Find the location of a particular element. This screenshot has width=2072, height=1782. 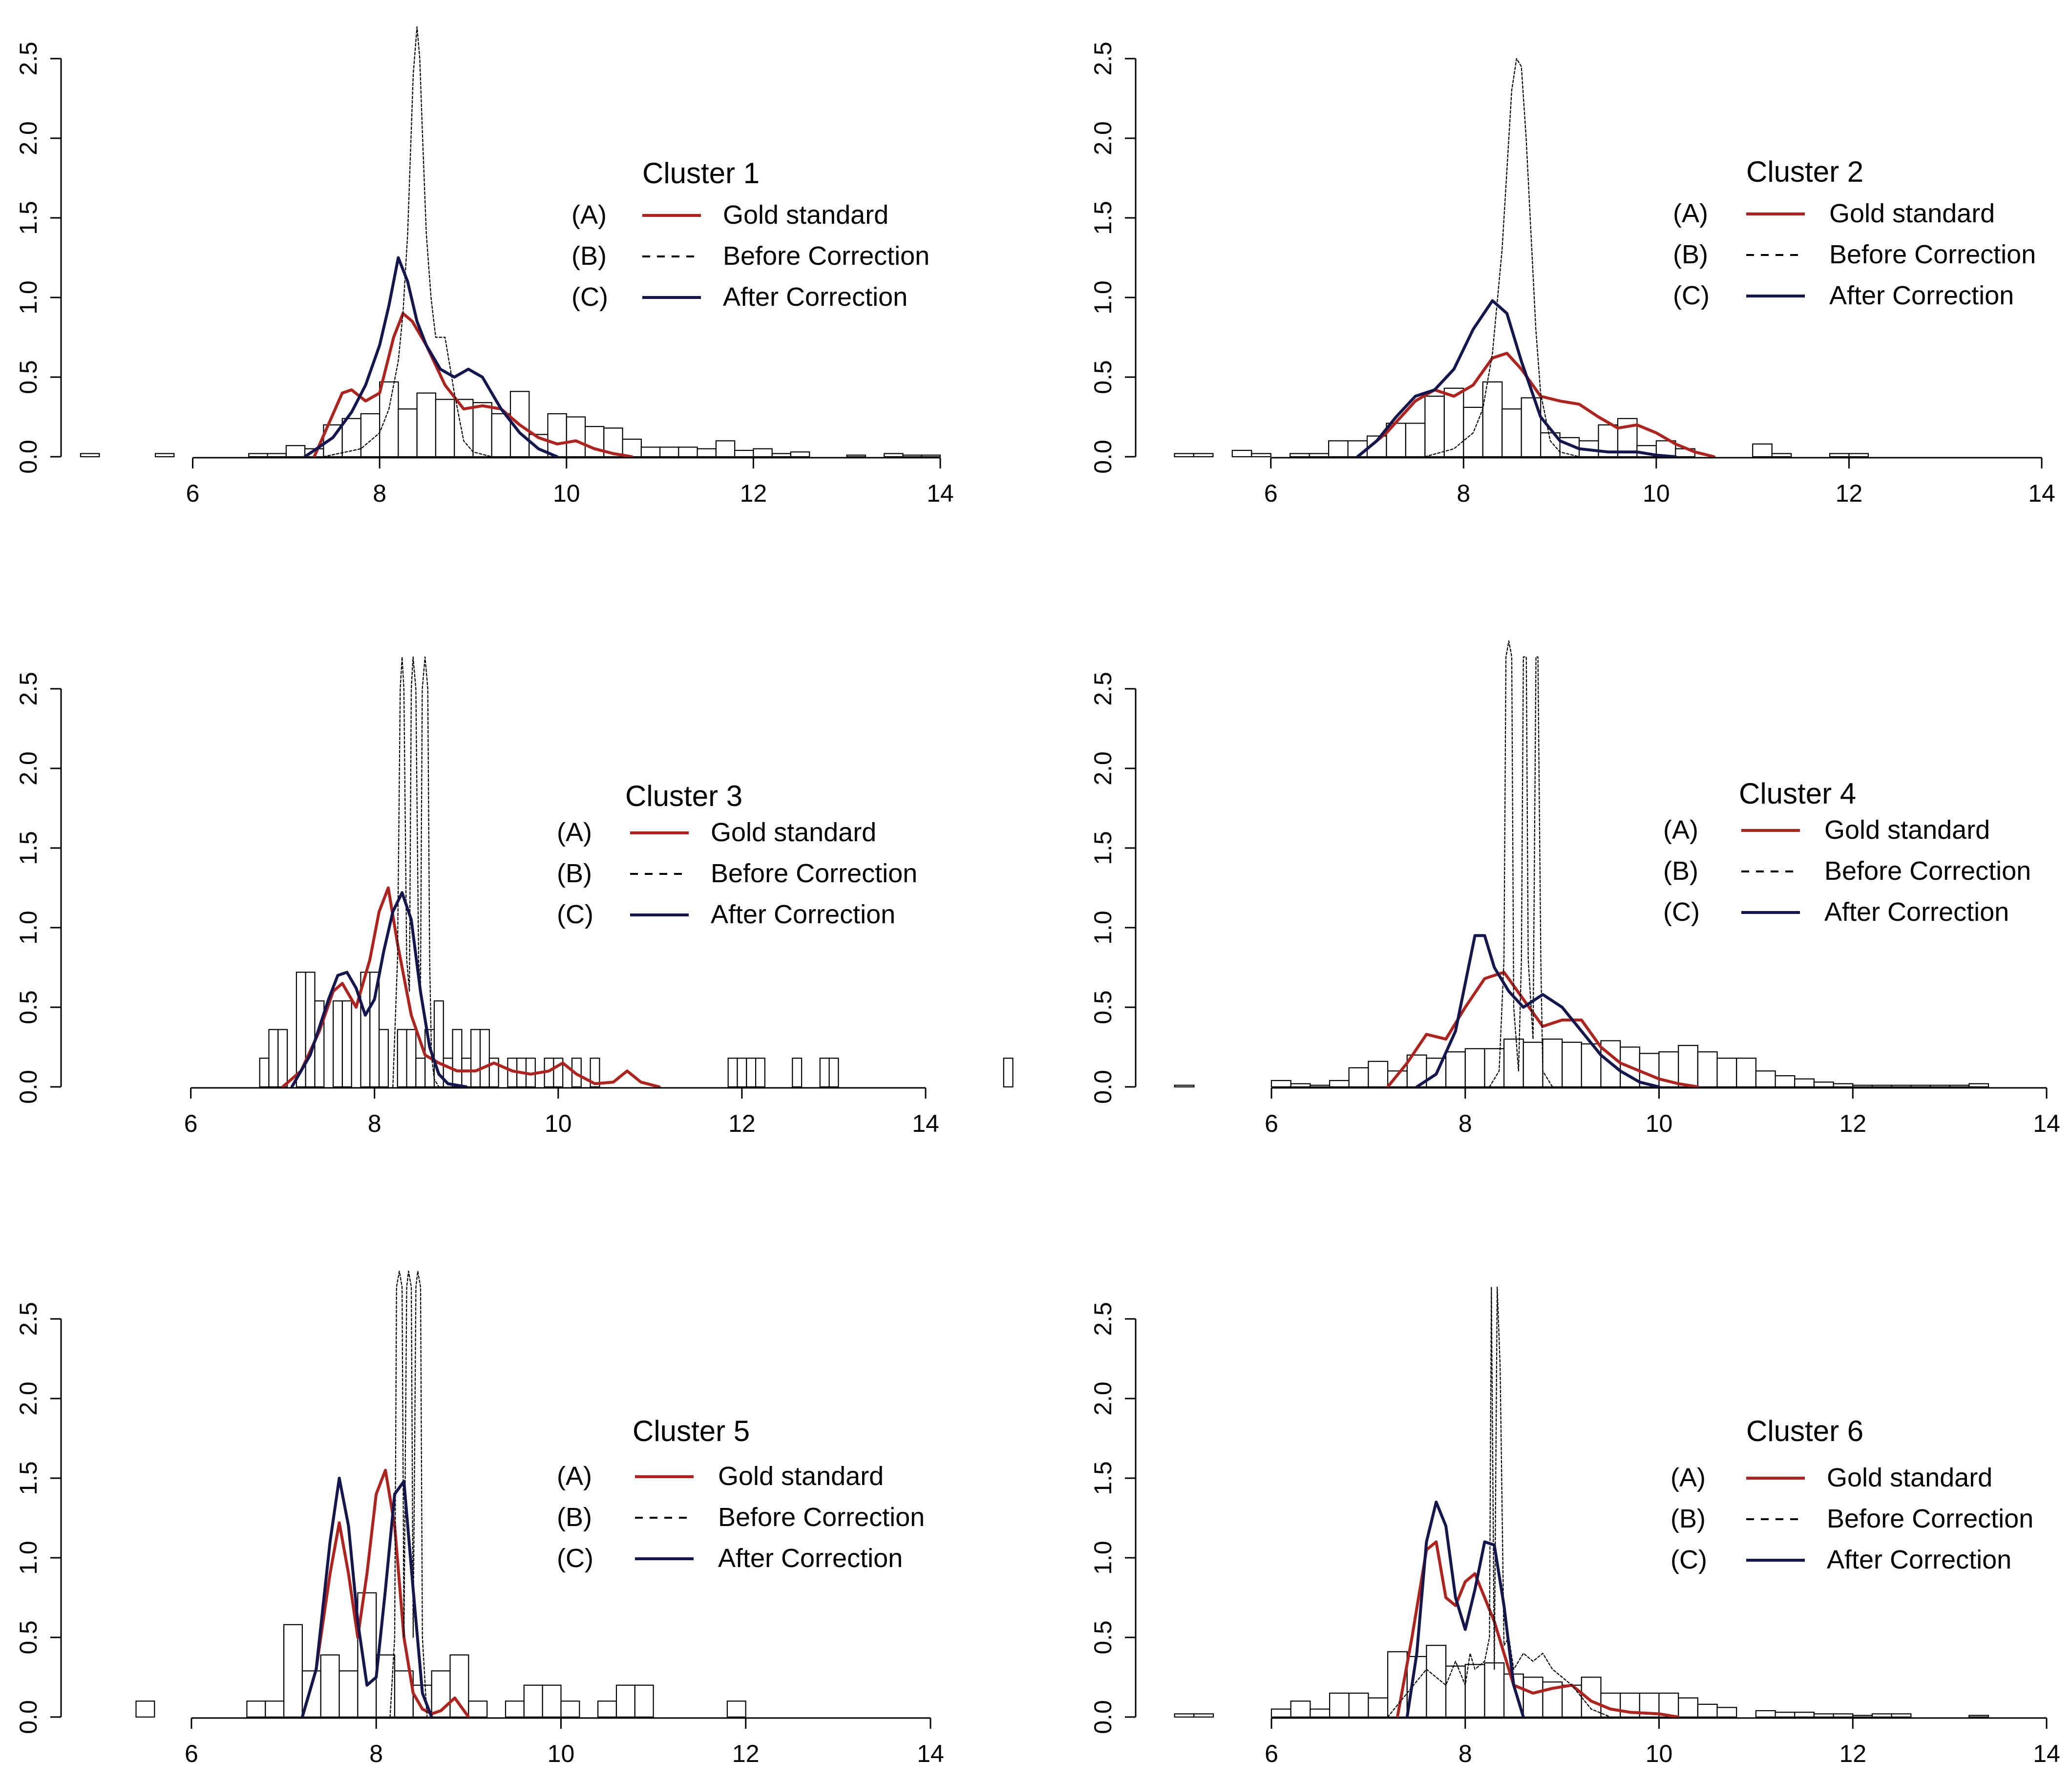

legend-key: (A) is located at coordinates (1691, 213).